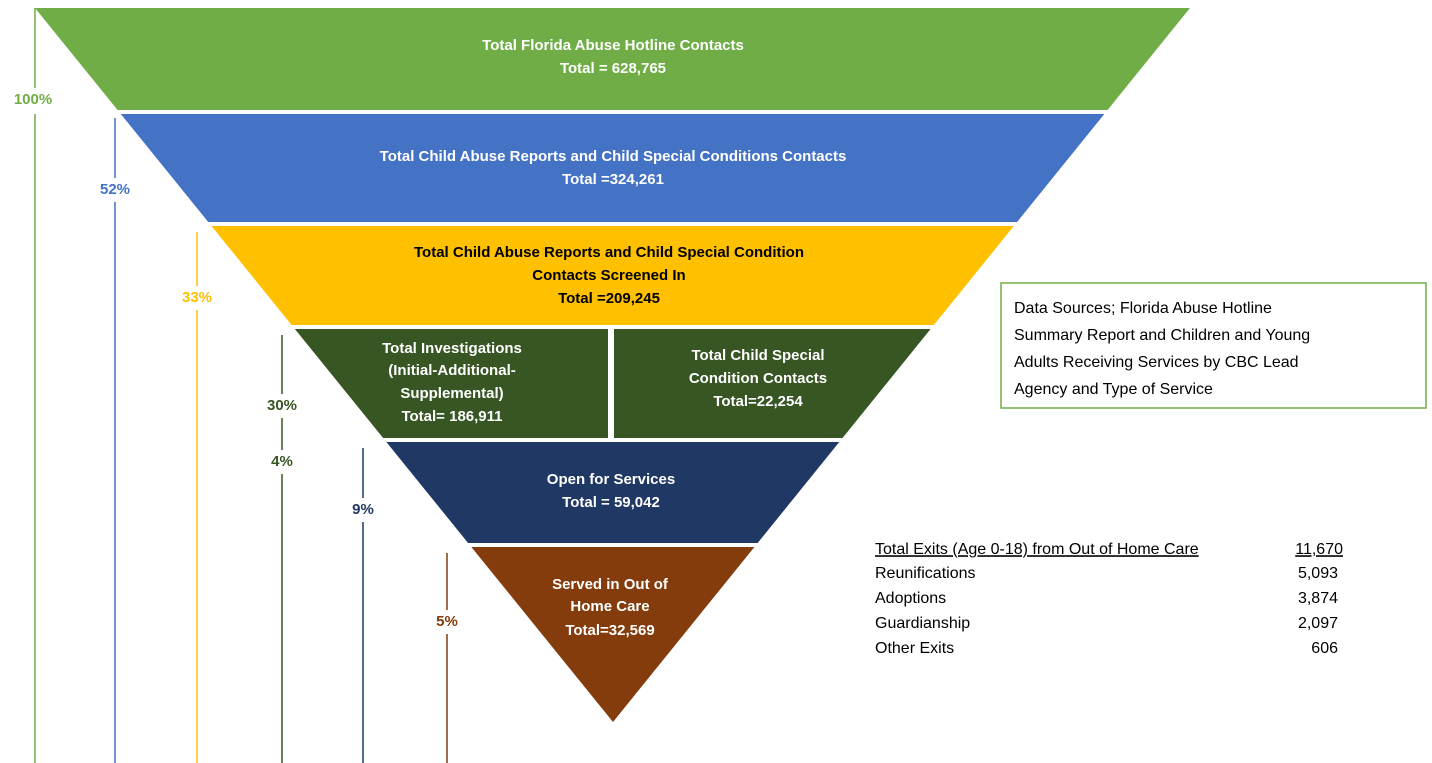  What do you see at coordinates (922, 623) in the screenshot?
I see `exit-type: Guardianship` at bounding box center [922, 623].